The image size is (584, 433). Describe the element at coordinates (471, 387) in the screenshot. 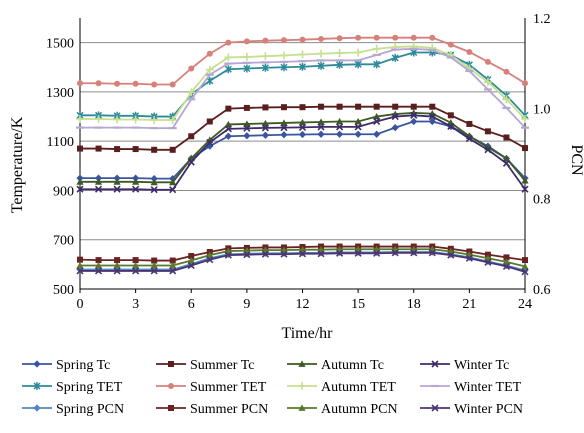

I see `legend-item-winter-tet: Winter TET` at that location.